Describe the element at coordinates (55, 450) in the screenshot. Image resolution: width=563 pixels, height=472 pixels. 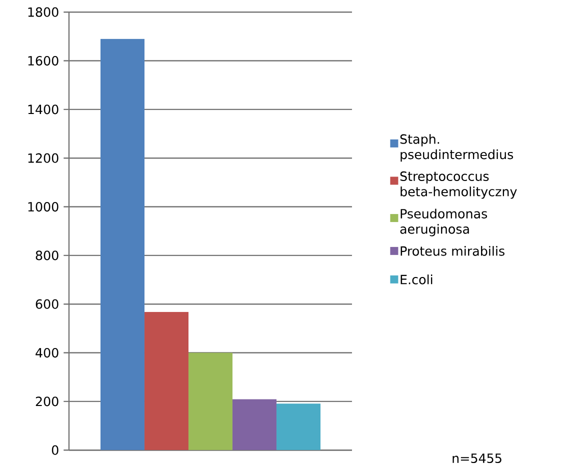
I see `y-tick-label: 0` at that location.